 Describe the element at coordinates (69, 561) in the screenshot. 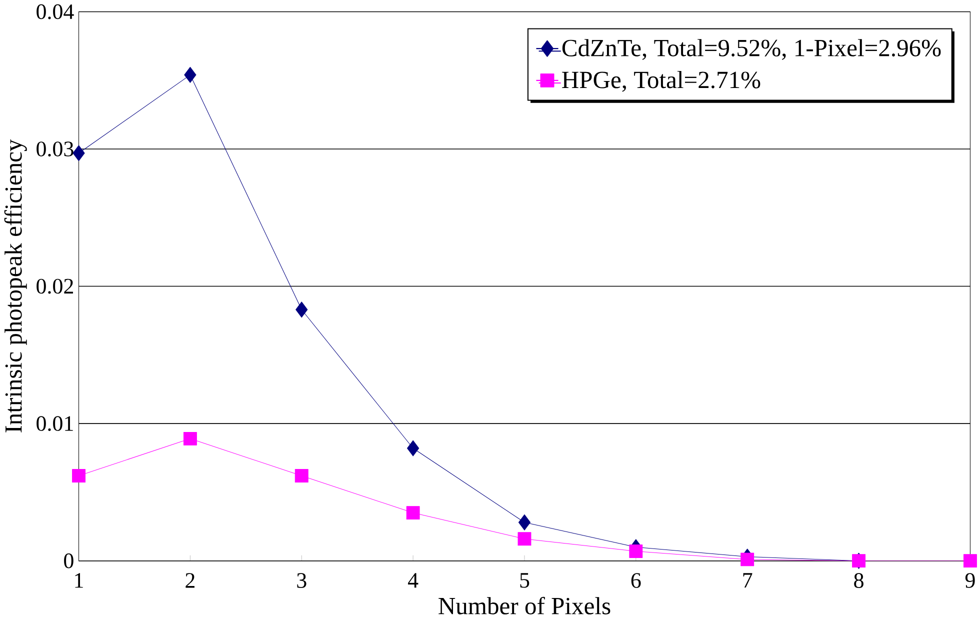

I see `y-tick-label: 0` at that location.